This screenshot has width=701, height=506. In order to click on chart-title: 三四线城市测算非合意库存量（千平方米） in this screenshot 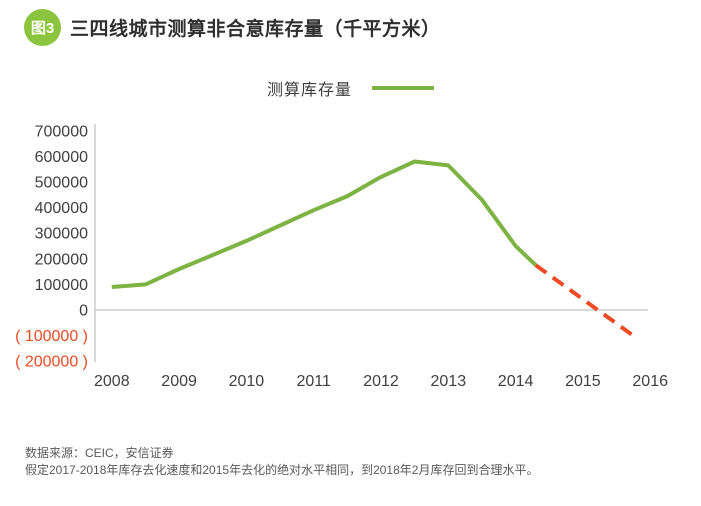, I will do `click(255, 29)`.